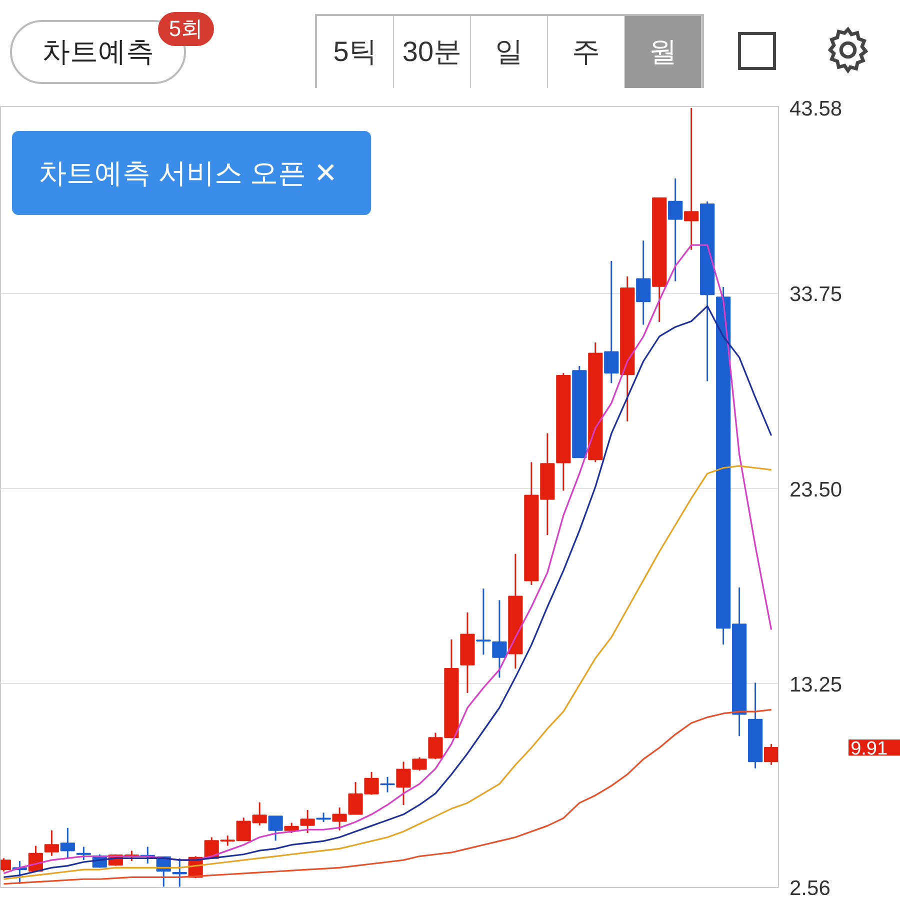 This screenshot has width=900, height=900. What do you see at coordinates (810, 888) in the screenshot?
I see `y-tick-label: 2.56` at bounding box center [810, 888].